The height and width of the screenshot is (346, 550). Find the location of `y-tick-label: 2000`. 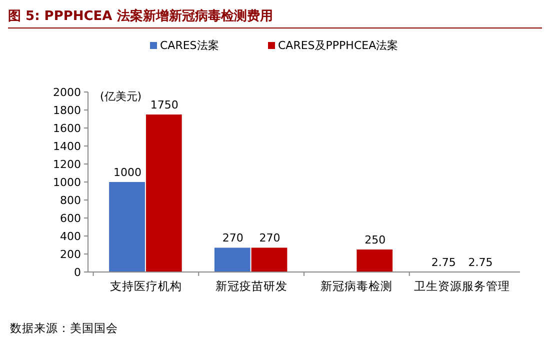

y-tick-label: 2000 is located at coordinates (67, 92).